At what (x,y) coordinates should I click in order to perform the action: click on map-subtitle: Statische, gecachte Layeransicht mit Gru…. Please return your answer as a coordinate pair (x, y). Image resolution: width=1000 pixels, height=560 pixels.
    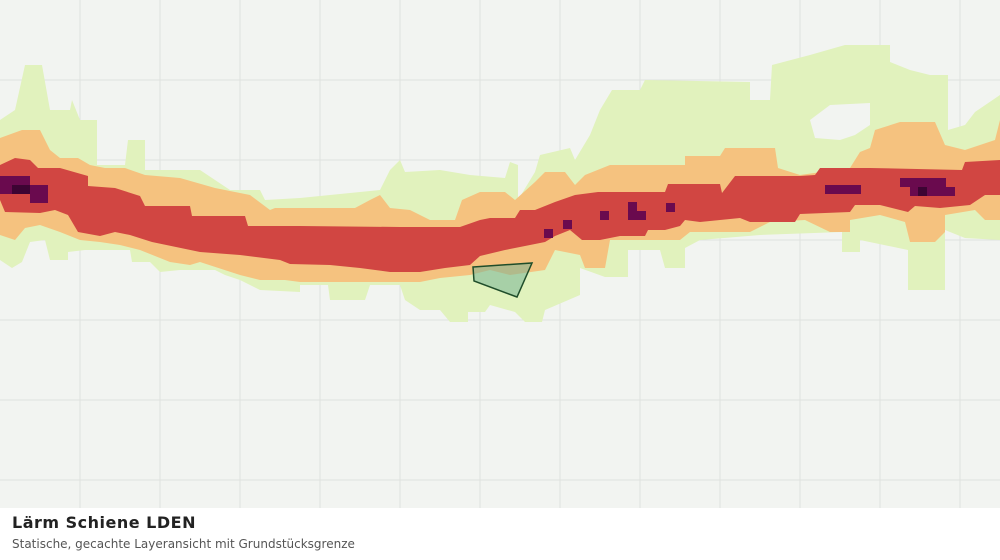
    Looking at the image, I should click on (183, 544).